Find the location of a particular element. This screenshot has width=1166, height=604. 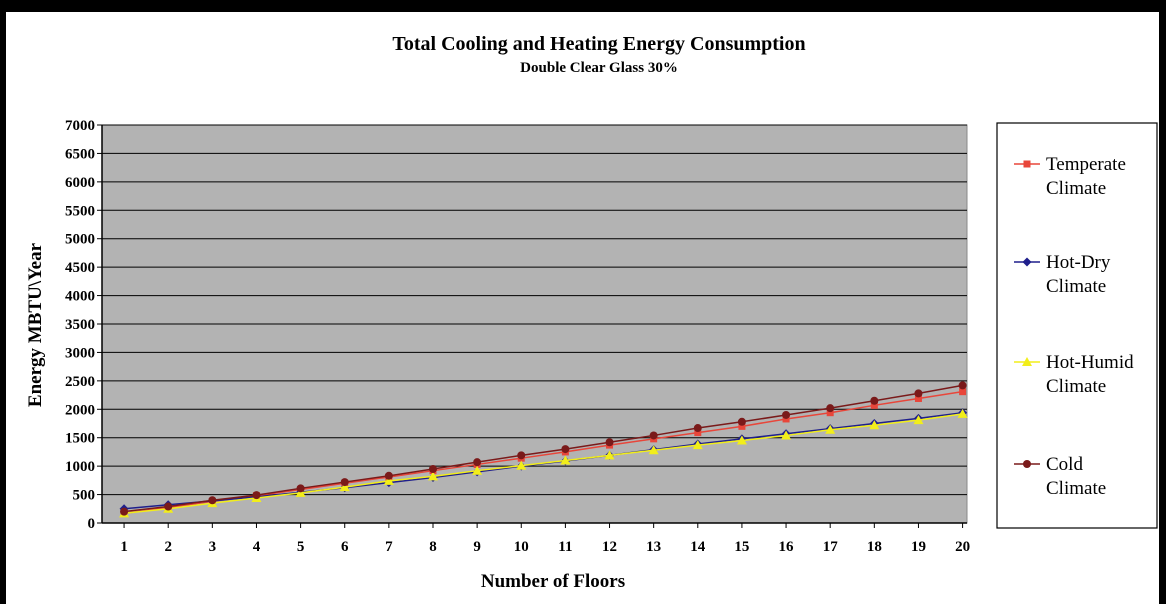

legend-label: Hot-Humid is located at coordinates (1090, 362).